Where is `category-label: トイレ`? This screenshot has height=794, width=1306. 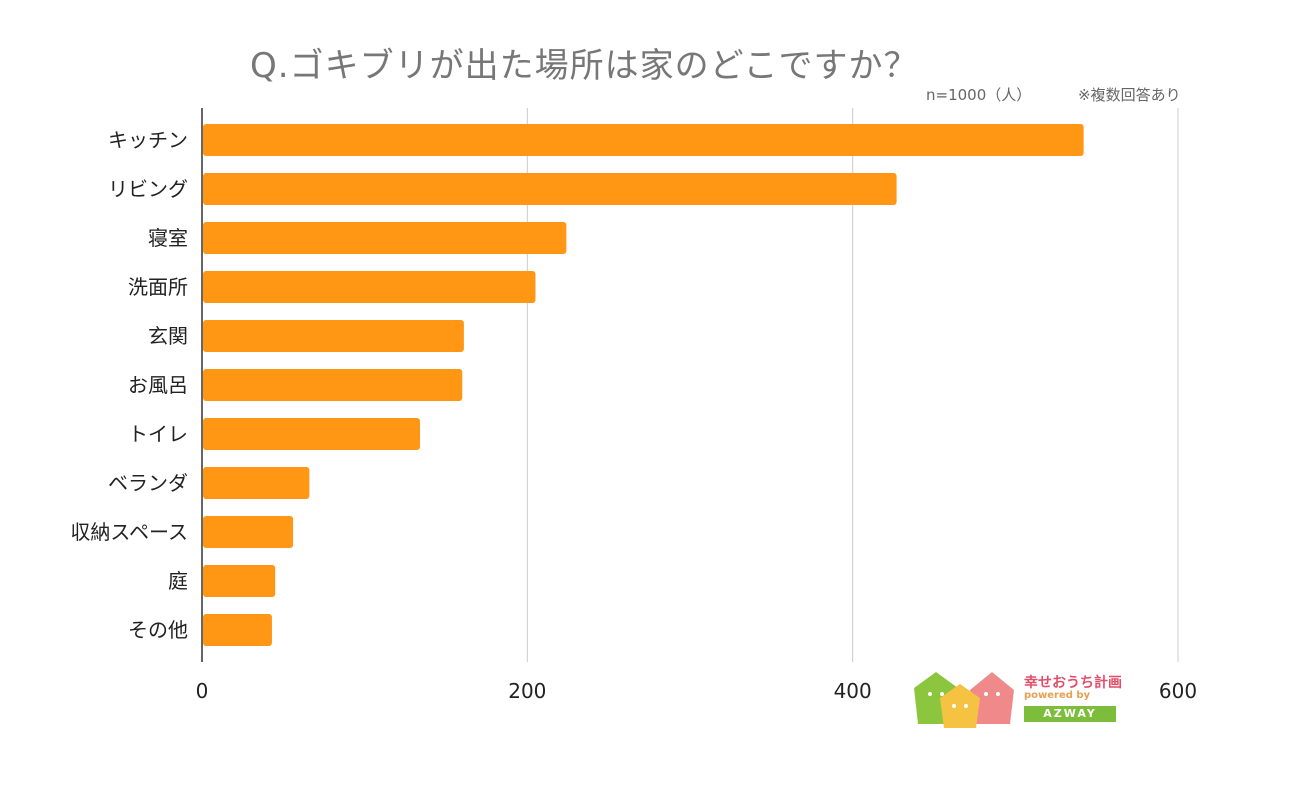 category-label: トイレ is located at coordinates (158, 434).